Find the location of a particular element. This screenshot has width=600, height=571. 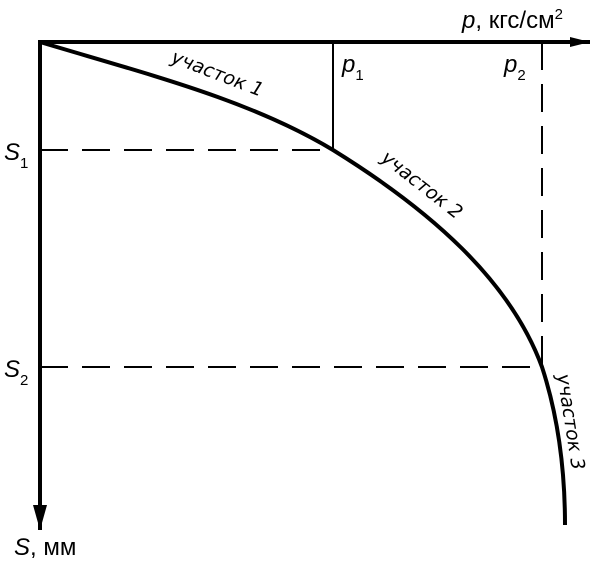

unit: , кгс/см is located at coordinates (514, 20).